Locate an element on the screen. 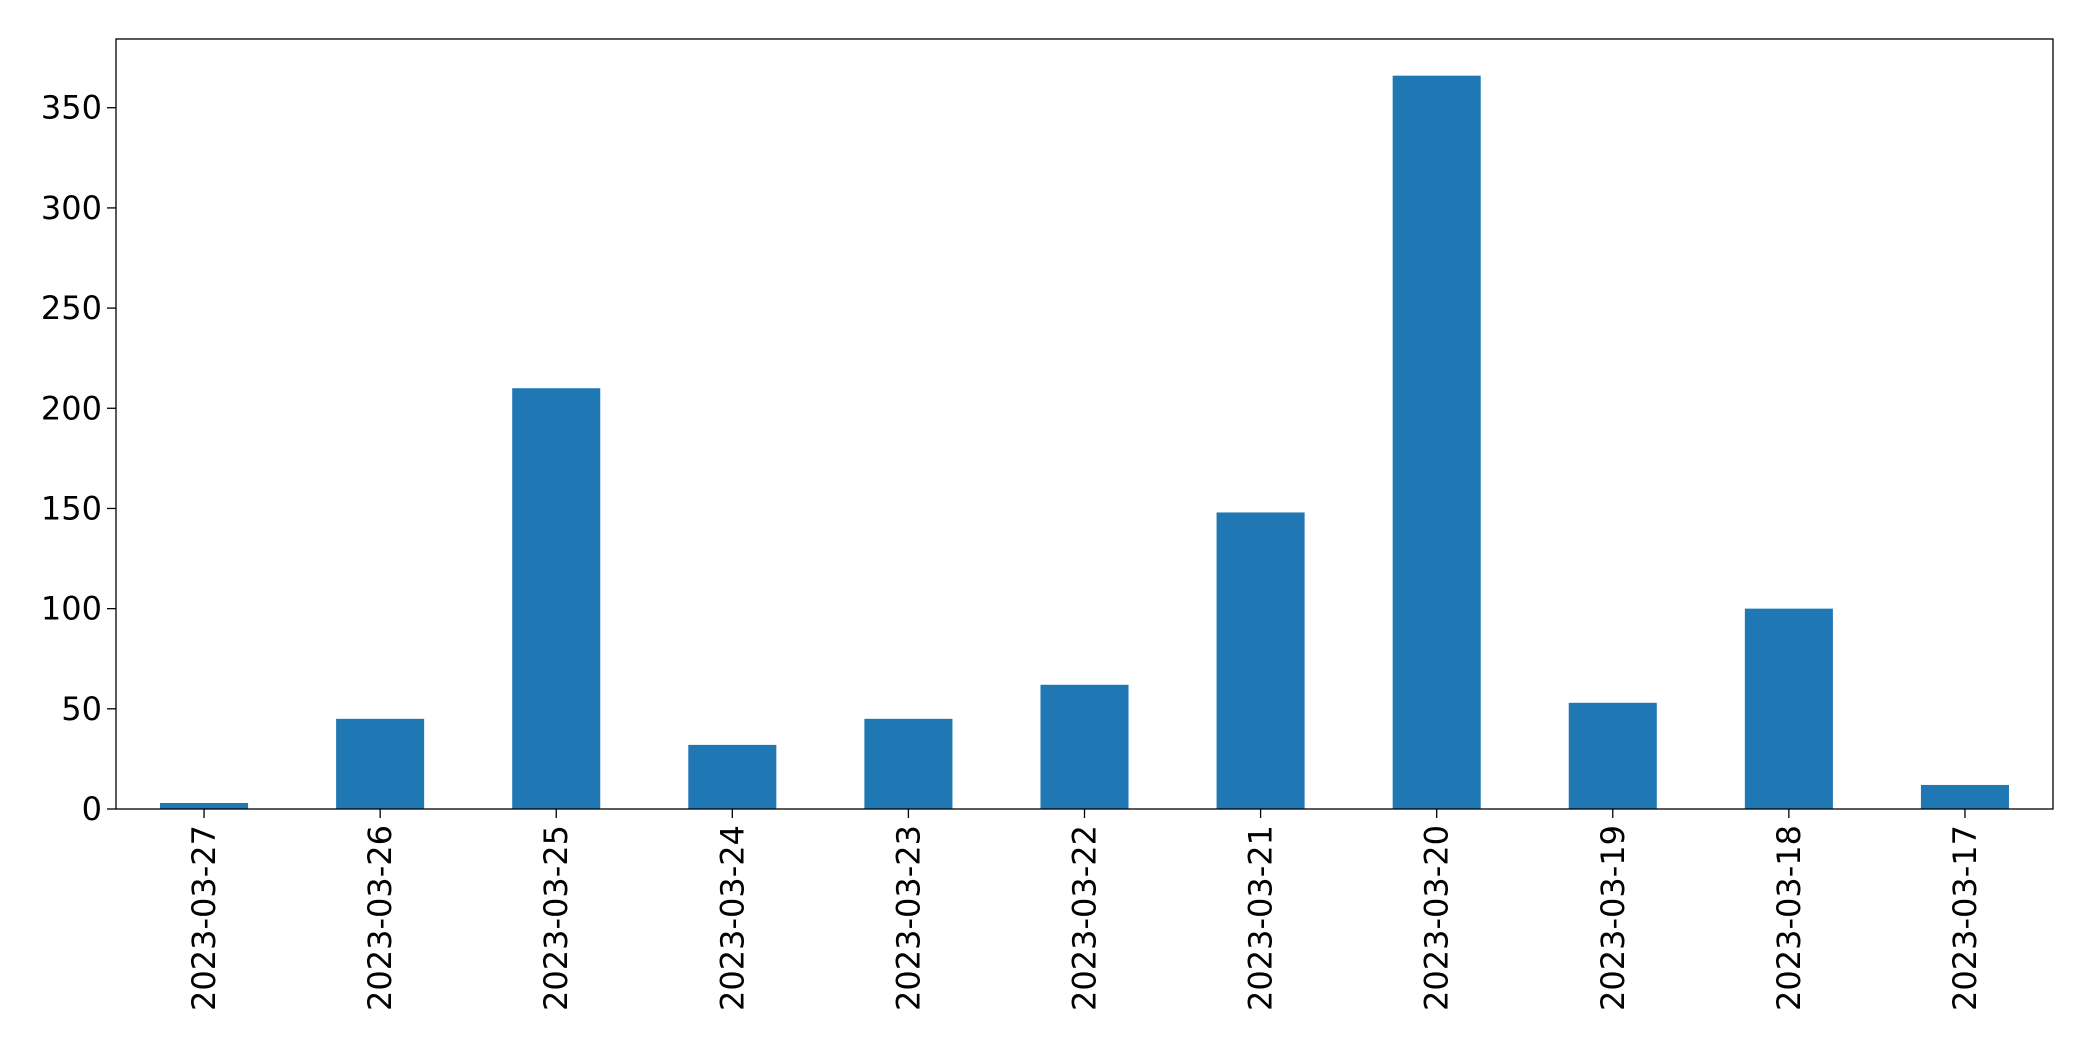  x-tick-label: 2023-03-22 is located at coordinates (1085, 918).